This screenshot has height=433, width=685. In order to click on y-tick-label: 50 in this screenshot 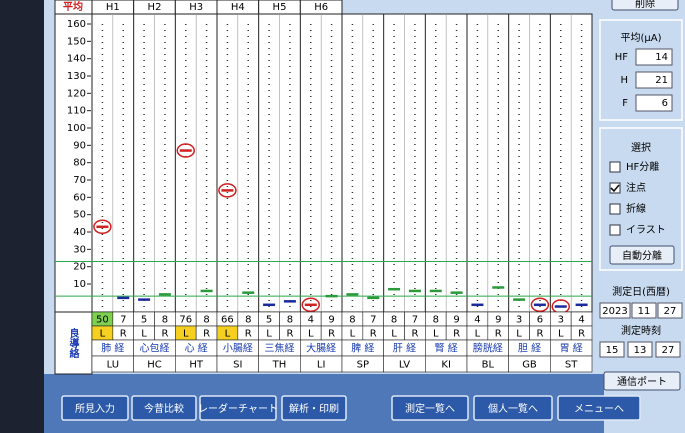, I will do `click(79, 215)`.